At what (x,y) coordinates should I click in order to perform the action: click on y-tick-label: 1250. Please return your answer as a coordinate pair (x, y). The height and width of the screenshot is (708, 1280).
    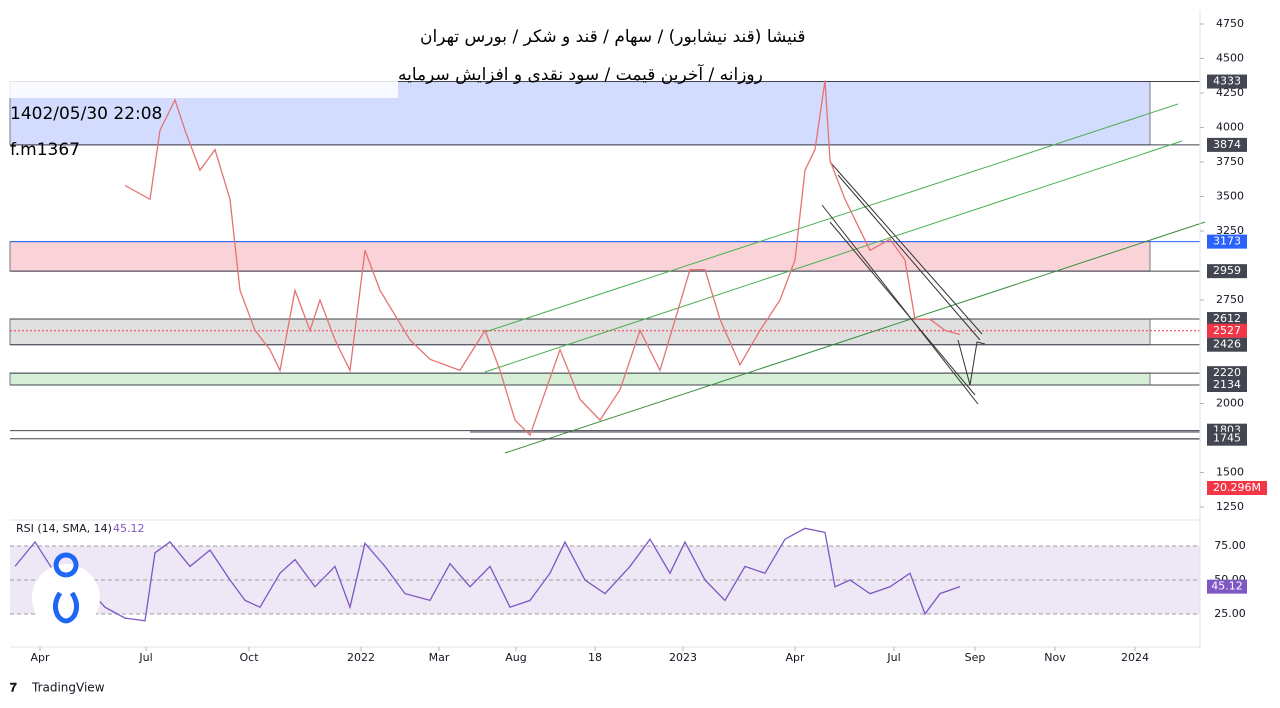
    Looking at the image, I should click on (1230, 506).